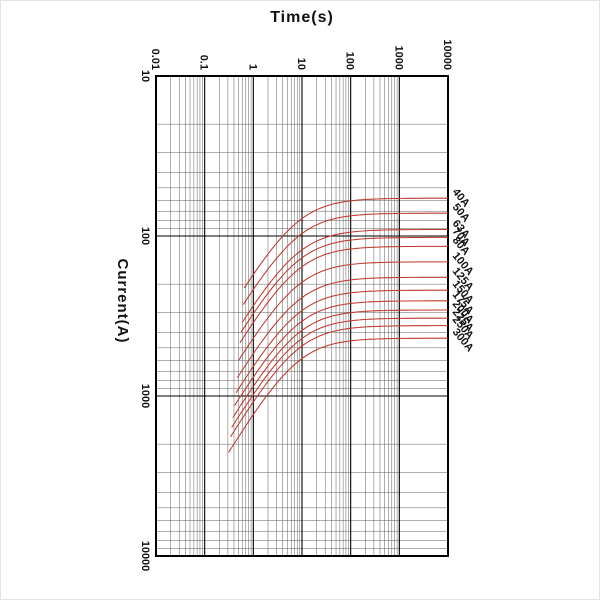 The image size is (600, 600). What do you see at coordinates (145, 236) in the screenshot?
I see `y-tick-label: 100` at bounding box center [145, 236].